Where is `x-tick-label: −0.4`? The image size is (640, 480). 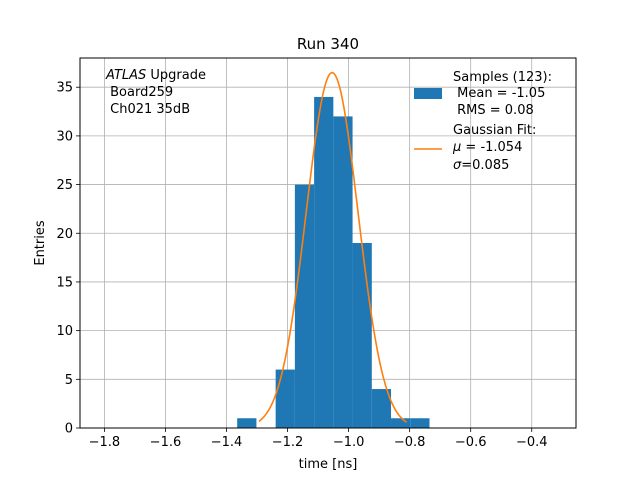 x-tick-label: −0.4 is located at coordinates (532, 442).